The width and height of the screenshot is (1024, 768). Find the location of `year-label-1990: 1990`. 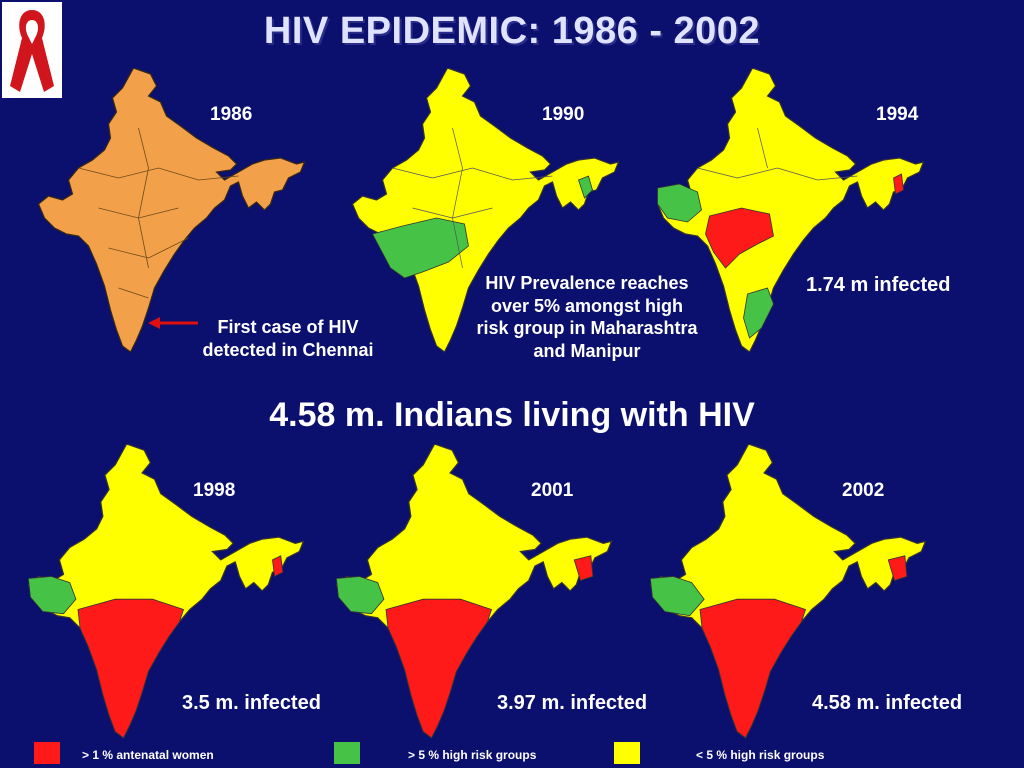

year-label-1990: 1990 is located at coordinates (563, 114).